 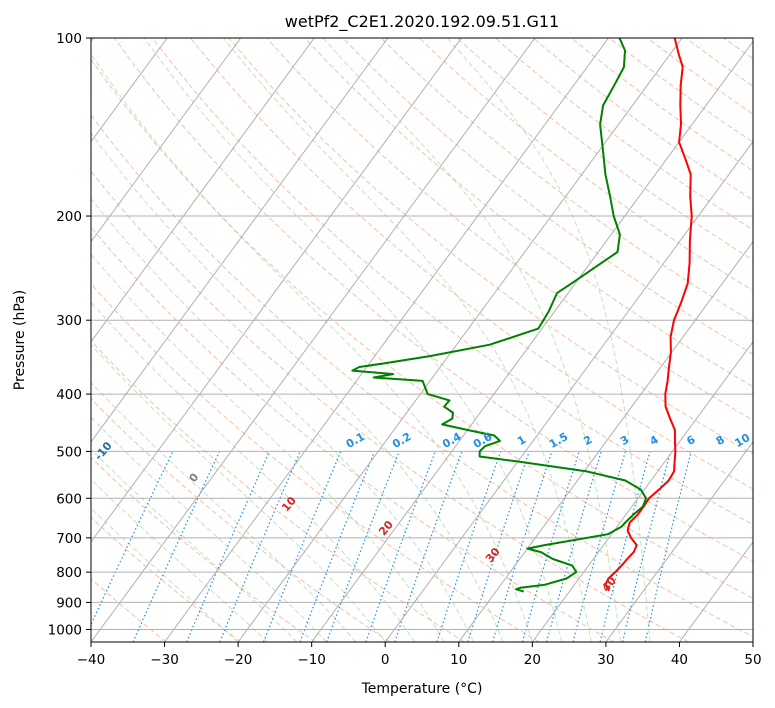 I want to click on mixing-ratio-label: 0.6, so click(x=483, y=440).